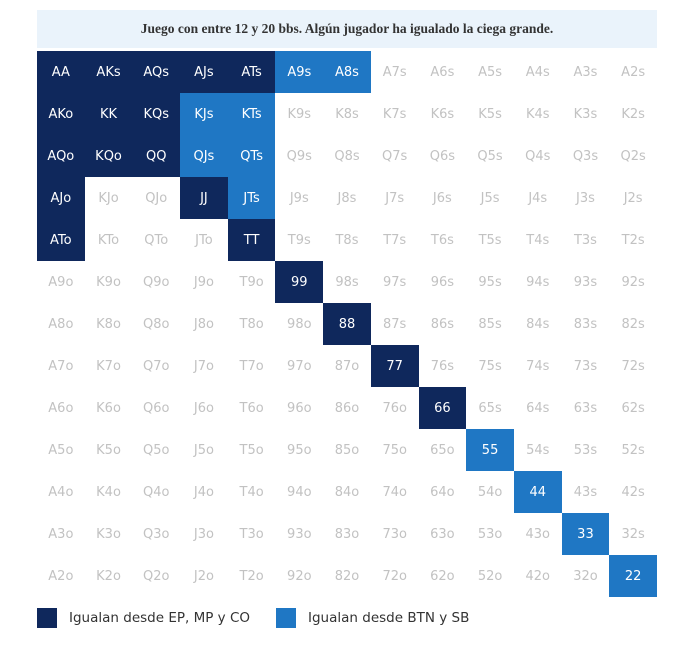 This screenshot has width=693, height=645. I want to click on hand-cell-64s: 64s, so click(537, 408).